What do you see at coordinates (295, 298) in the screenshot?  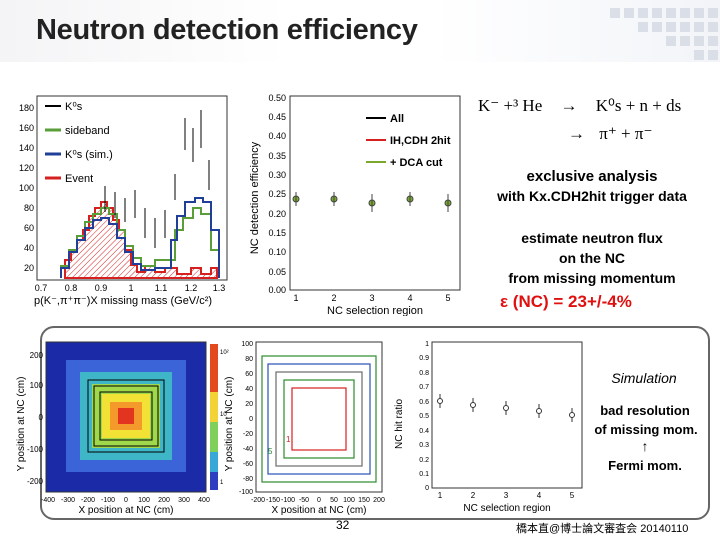 I see `eff-xtick: 1` at bounding box center [295, 298].